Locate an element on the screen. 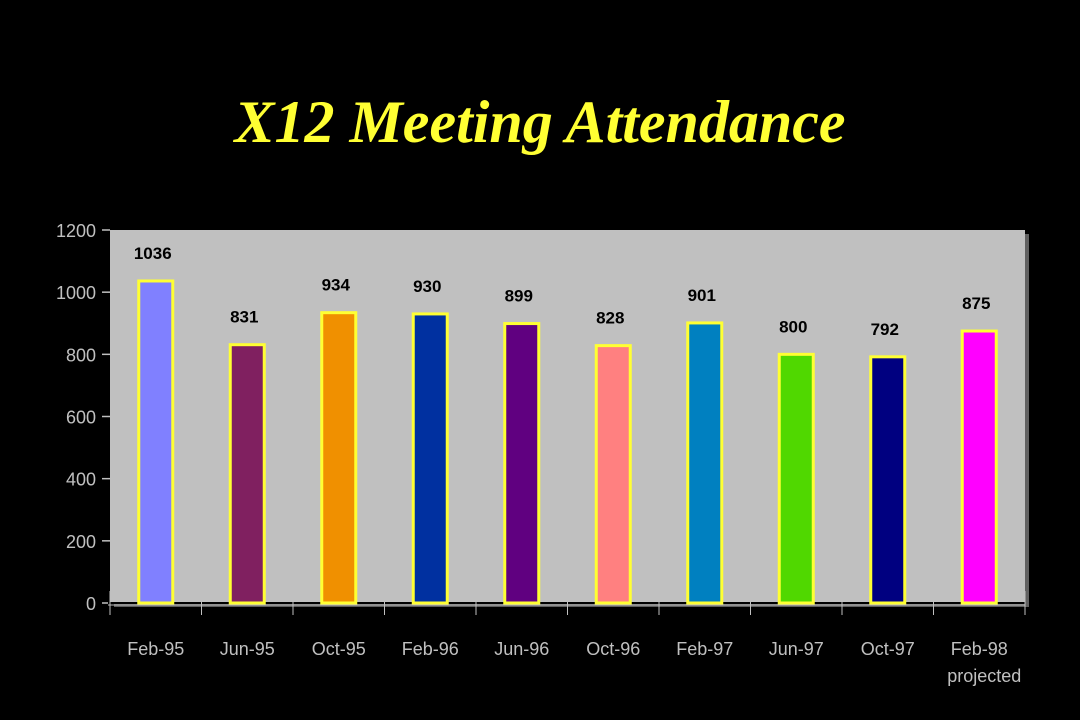 The width and height of the screenshot is (1080, 720). data-label: 828 is located at coordinates (610, 318).